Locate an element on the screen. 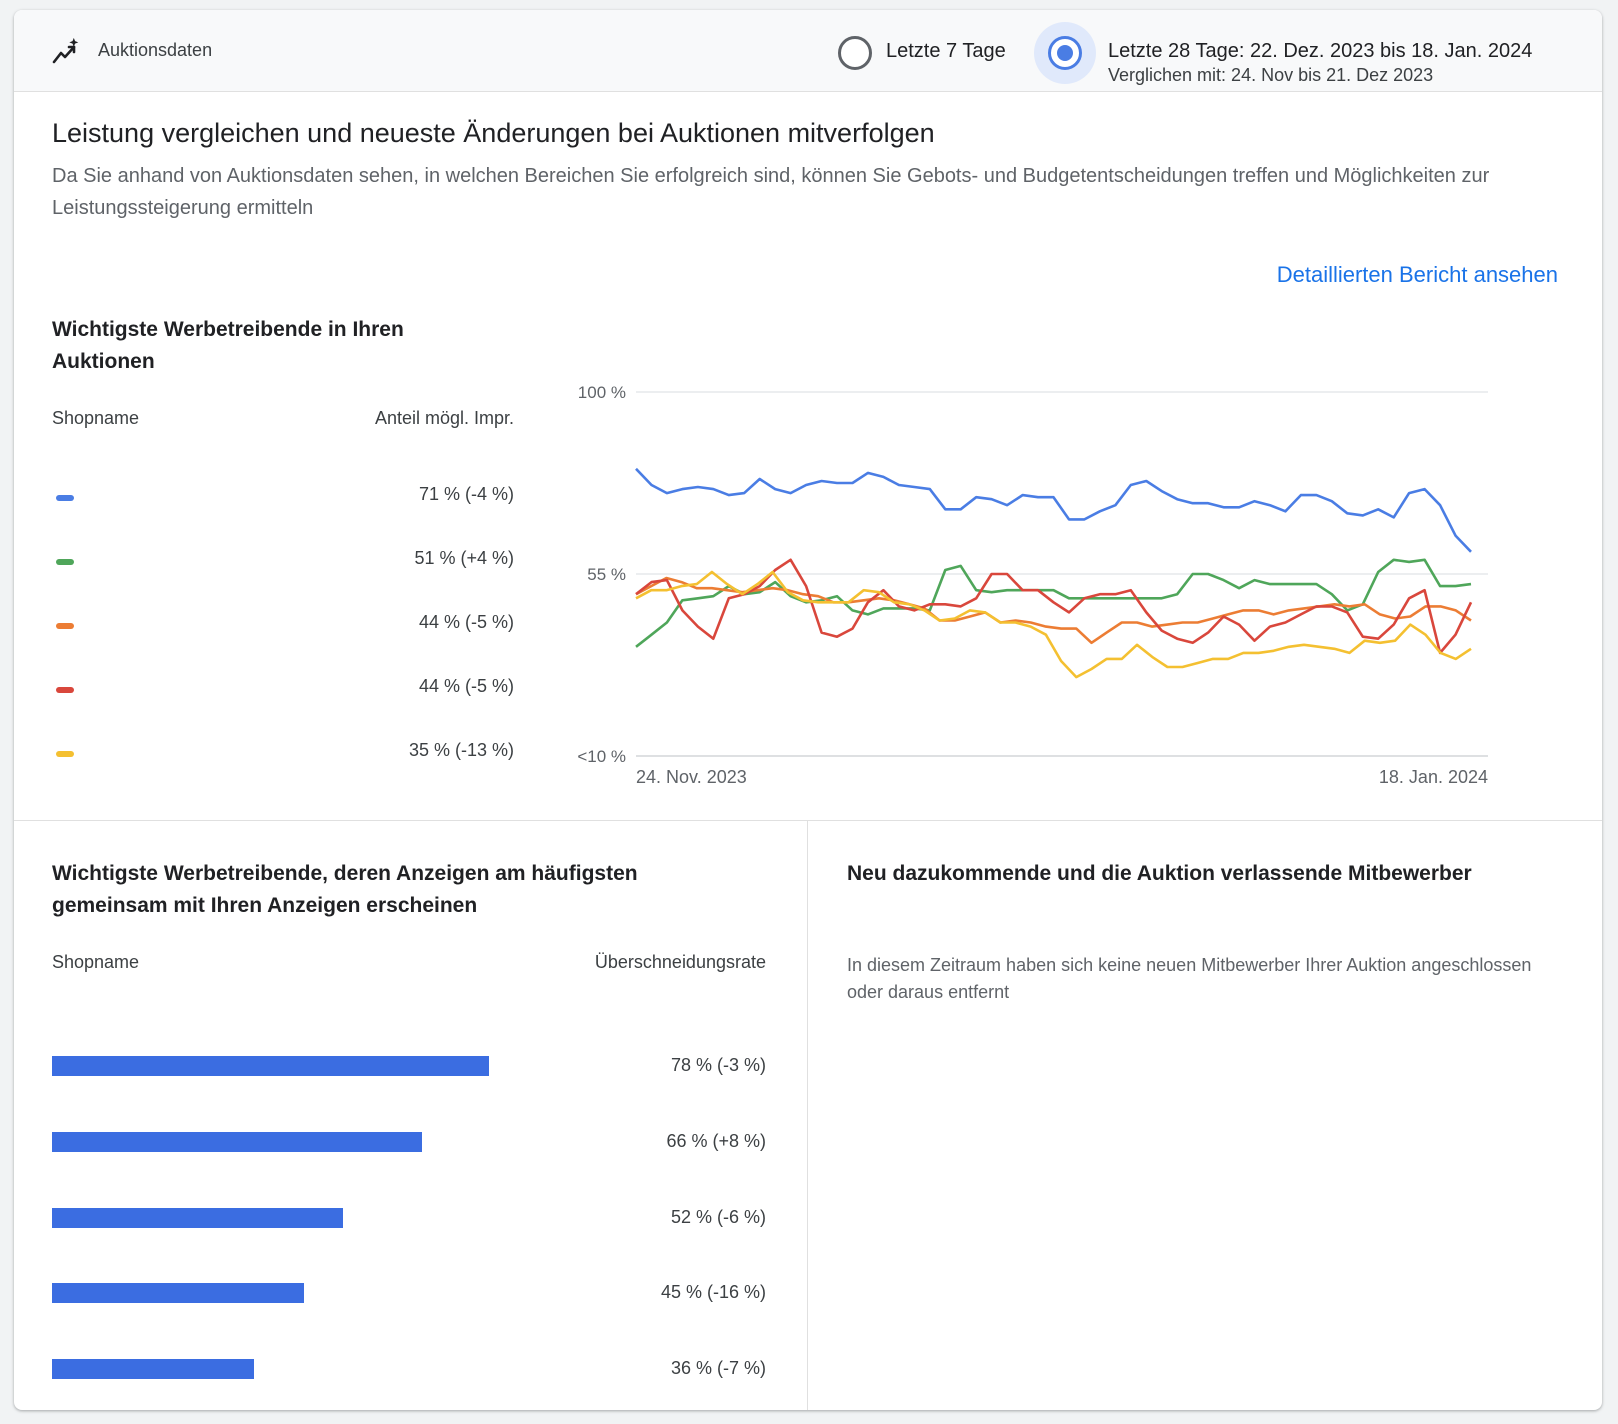 The width and height of the screenshot is (1618, 1424). chart-series-group is located at coordinates (1054, 573).